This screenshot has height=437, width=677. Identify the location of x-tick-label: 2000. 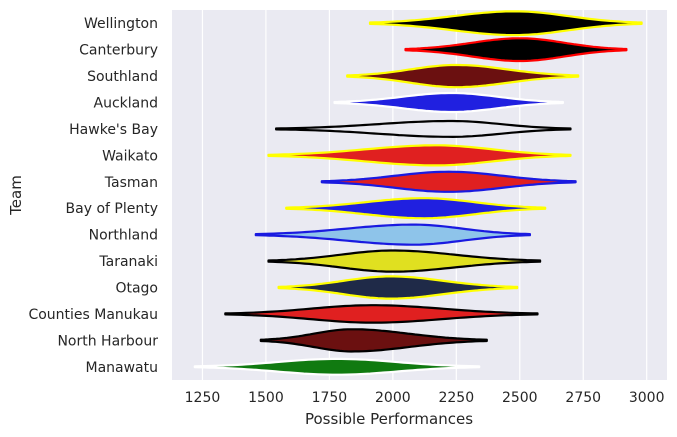
(393, 398).